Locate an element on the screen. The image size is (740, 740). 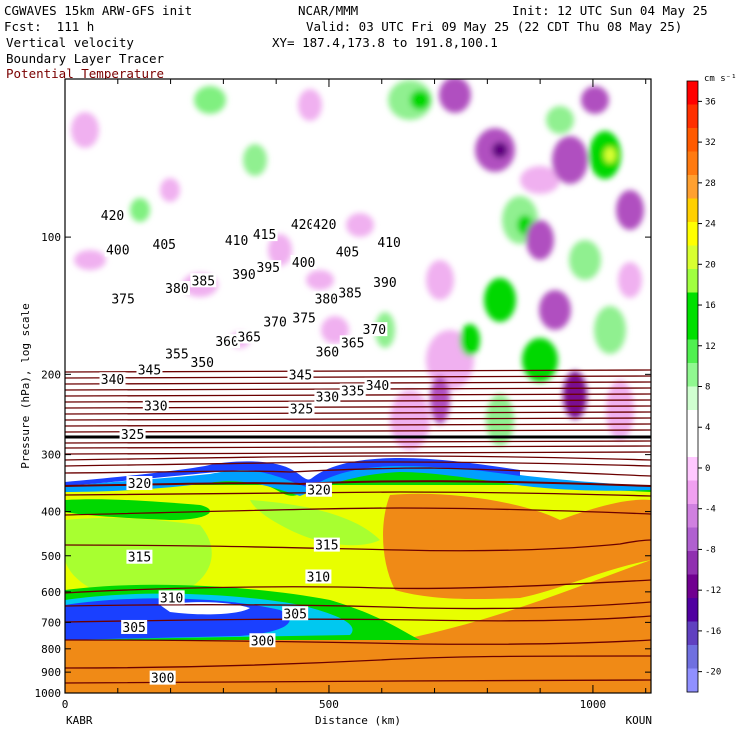
y-axis-label: Pressure (hPa), log scale is located at coordinates (25, 386).